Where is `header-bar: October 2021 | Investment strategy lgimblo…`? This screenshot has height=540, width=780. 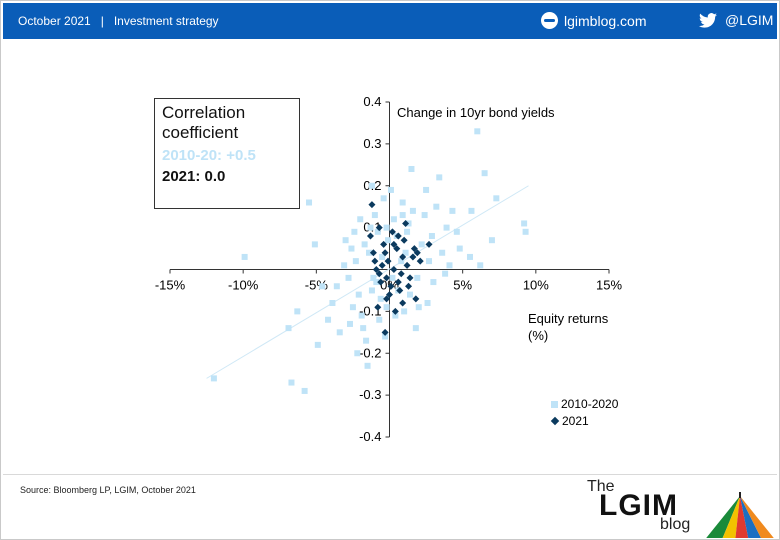 header-bar: October 2021 | Investment strategy lgimblo… is located at coordinates (390, 21).